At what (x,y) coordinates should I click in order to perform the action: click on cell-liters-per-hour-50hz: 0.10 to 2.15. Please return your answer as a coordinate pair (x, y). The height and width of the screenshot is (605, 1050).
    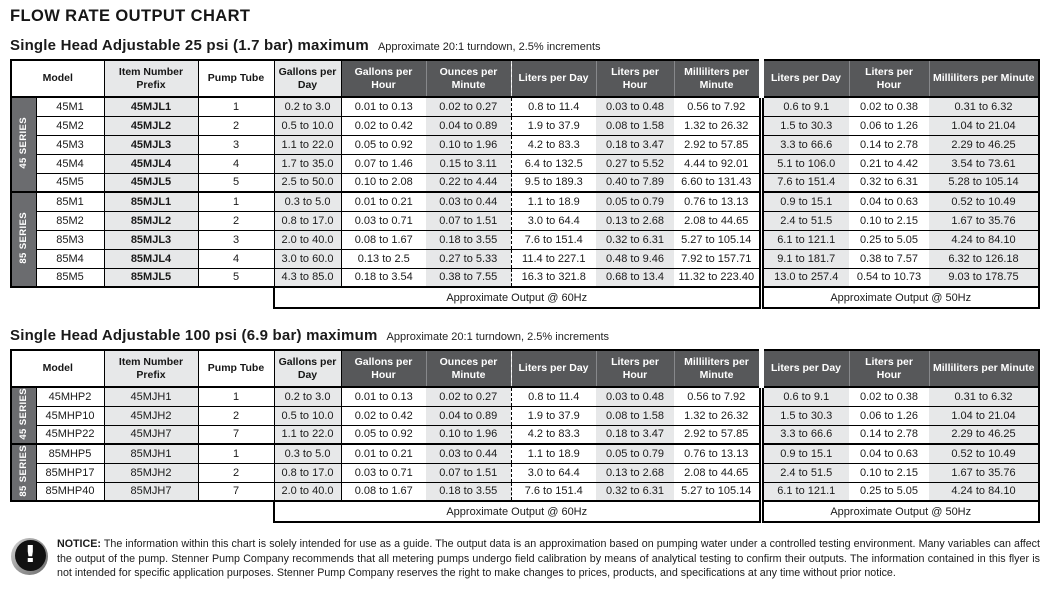
    Looking at the image, I should click on (889, 473).